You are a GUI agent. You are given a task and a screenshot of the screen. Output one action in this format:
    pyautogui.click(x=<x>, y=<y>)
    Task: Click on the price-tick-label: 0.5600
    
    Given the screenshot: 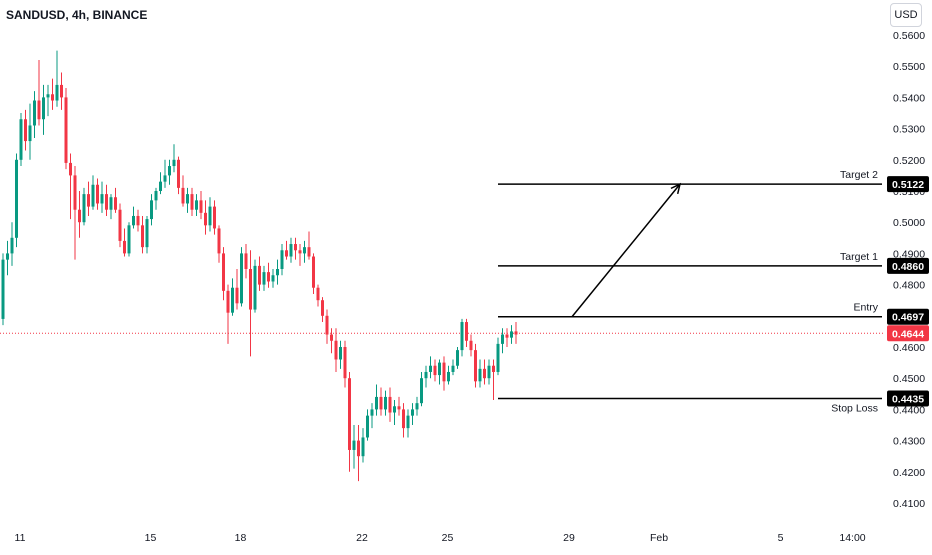 What is the action you would take?
    pyautogui.click(x=909, y=36)
    